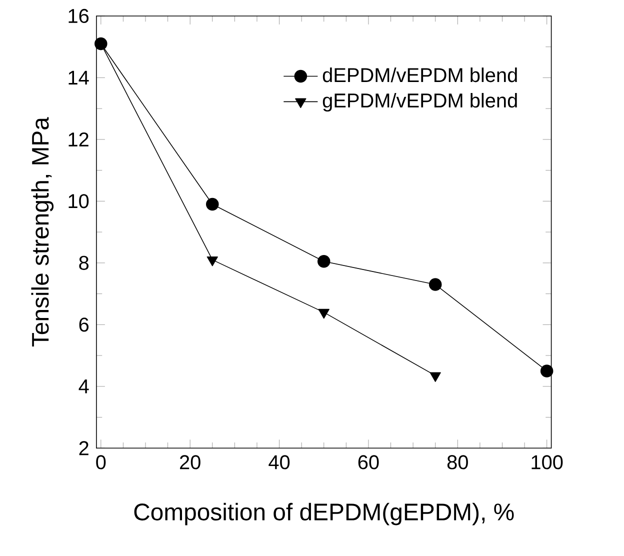 This screenshot has width=624, height=556. What do you see at coordinates (83, 448) in the screenshot?
I see `y-tick-label: 2` at bounding box center [83, 448].